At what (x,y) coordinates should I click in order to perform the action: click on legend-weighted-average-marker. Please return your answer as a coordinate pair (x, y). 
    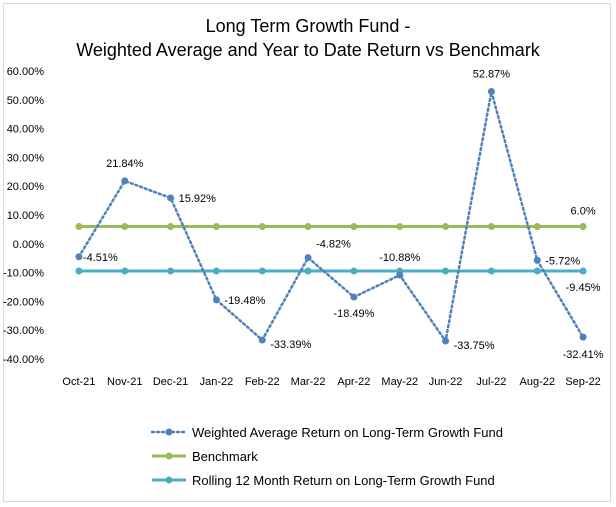
    Looking at the image, I should click on (169, 432).